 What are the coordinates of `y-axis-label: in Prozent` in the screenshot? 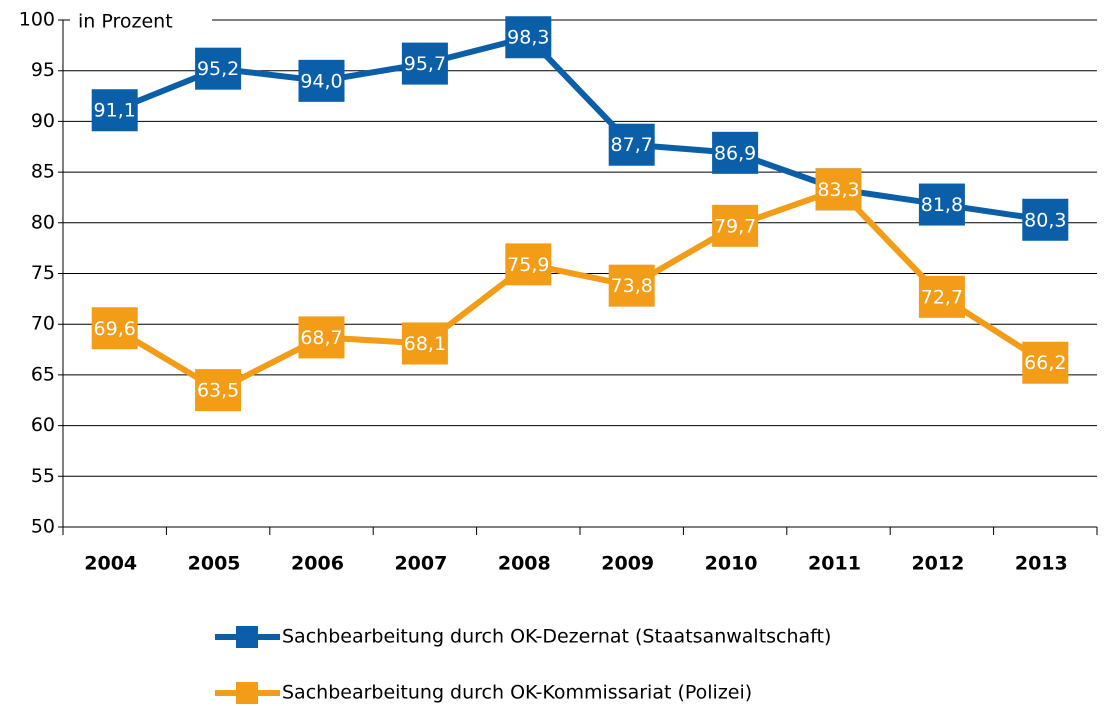 It's located at (125, 22).